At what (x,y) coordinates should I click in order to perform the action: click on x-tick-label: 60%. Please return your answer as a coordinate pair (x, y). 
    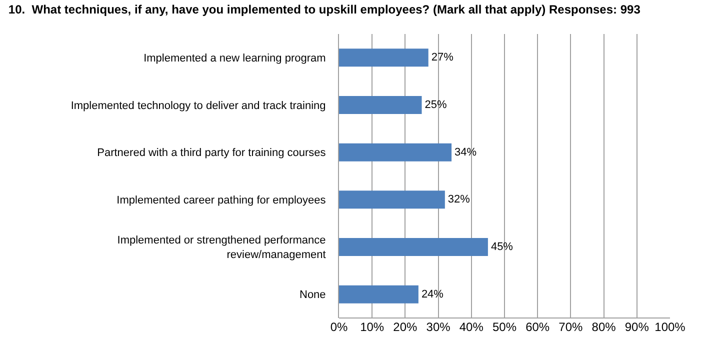
    Looking at the image, I should click on (538, 327).